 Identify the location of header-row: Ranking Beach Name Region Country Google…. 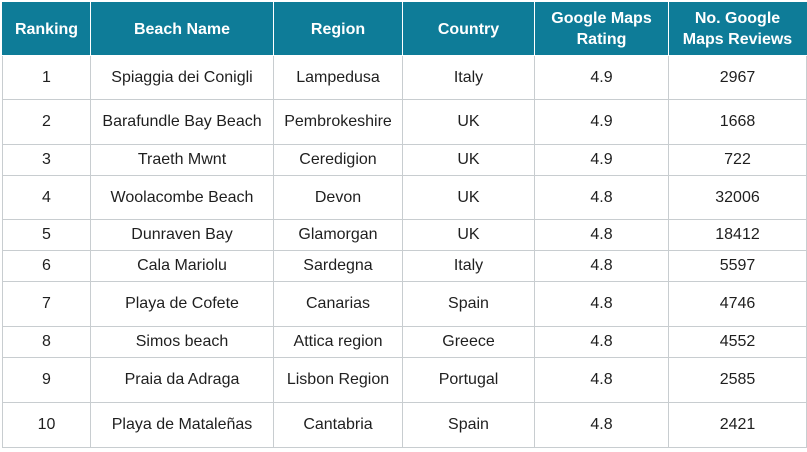
(404, 29).